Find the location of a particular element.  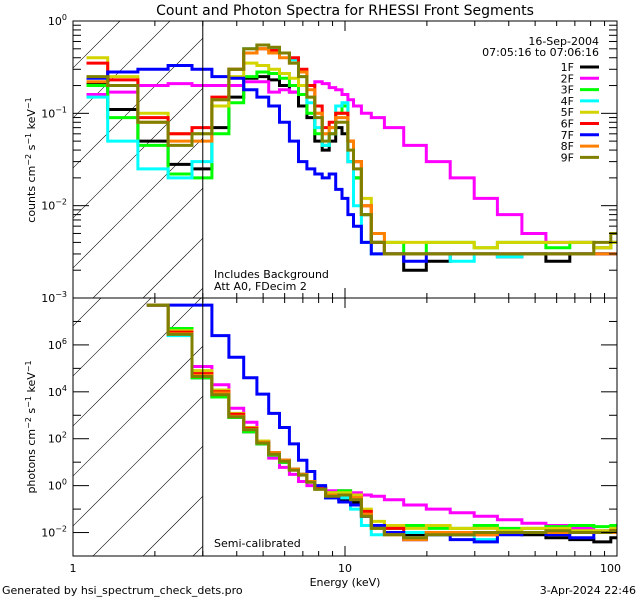

legend-label: 9F is located at coordinates (567, 157).